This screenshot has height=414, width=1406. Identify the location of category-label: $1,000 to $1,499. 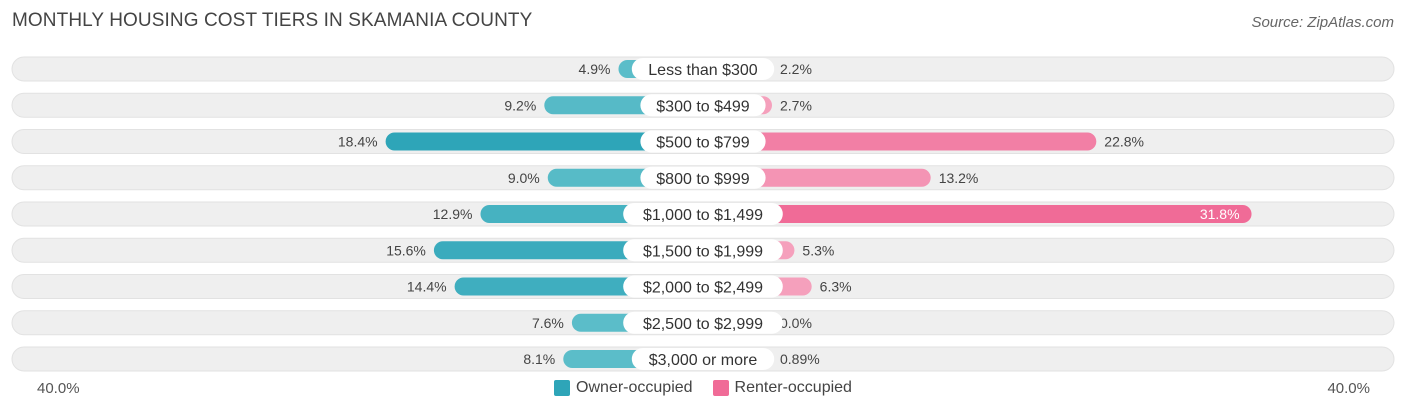
(703, 215).